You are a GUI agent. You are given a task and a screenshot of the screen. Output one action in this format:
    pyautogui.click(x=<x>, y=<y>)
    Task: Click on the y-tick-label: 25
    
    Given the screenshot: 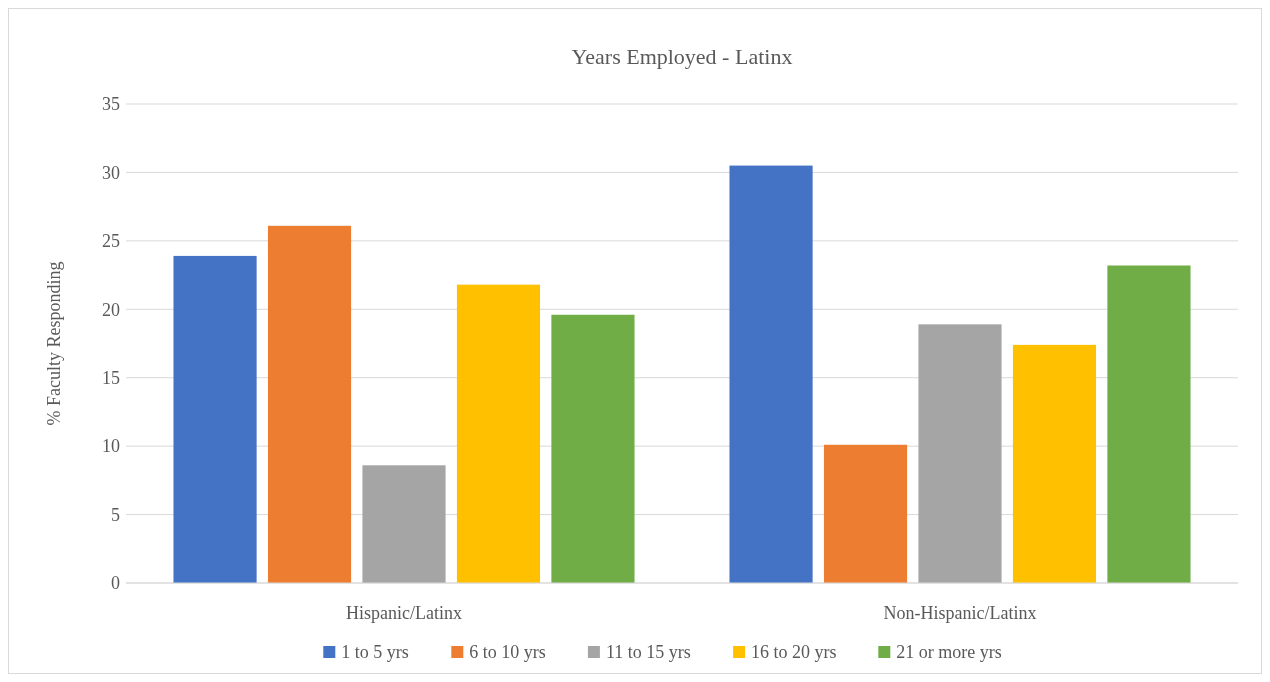 What is the action you would take?
    pyautogui.click(x=111, y=241)
    